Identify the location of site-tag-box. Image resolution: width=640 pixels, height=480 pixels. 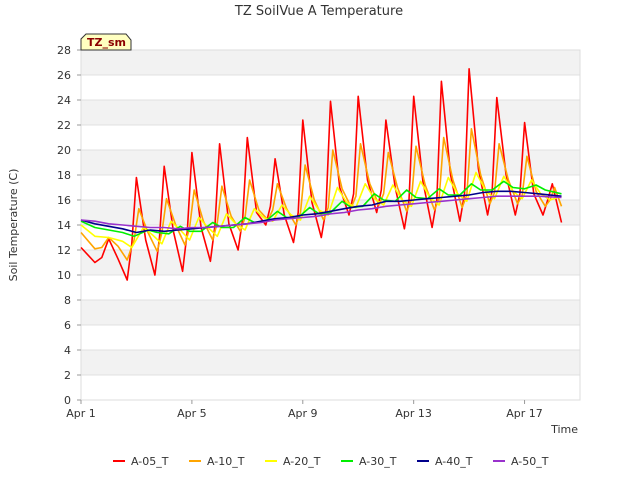
(106, 42).